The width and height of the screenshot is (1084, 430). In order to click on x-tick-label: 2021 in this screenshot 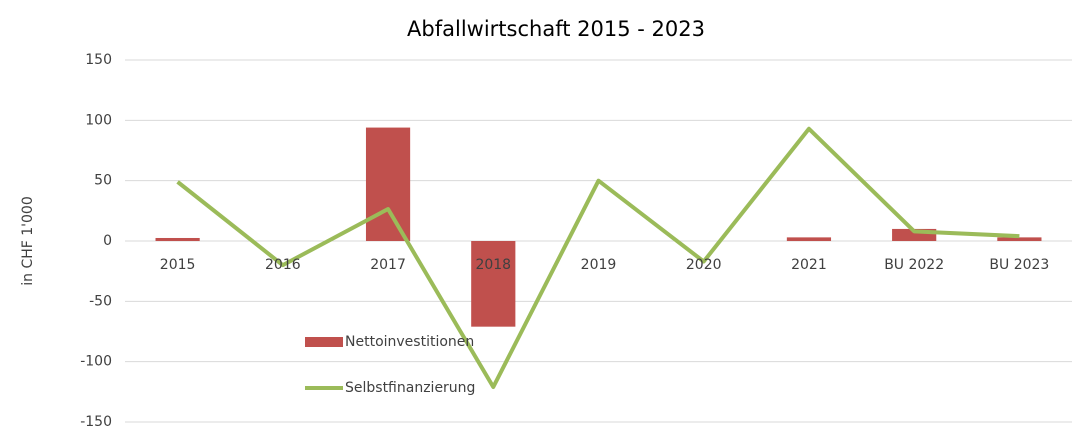, I will do `click(809, 265)`.